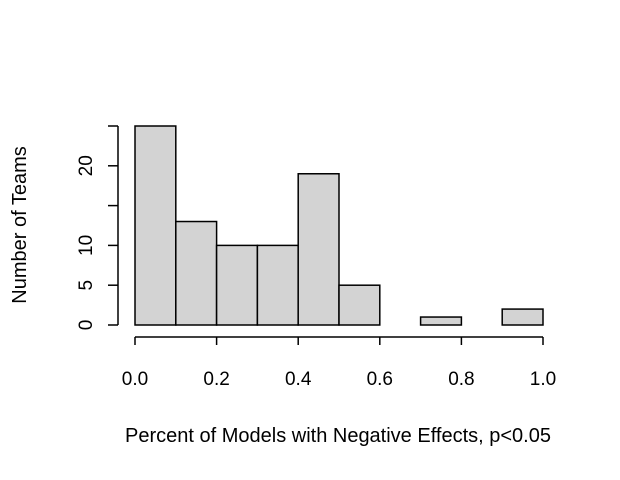 The width and height of the screenshot is (620, 480). What do you see at coordinates (543, 379) in the screenshot?
I see `x-tick-label: 1.0` at bounding box center [543, 379].